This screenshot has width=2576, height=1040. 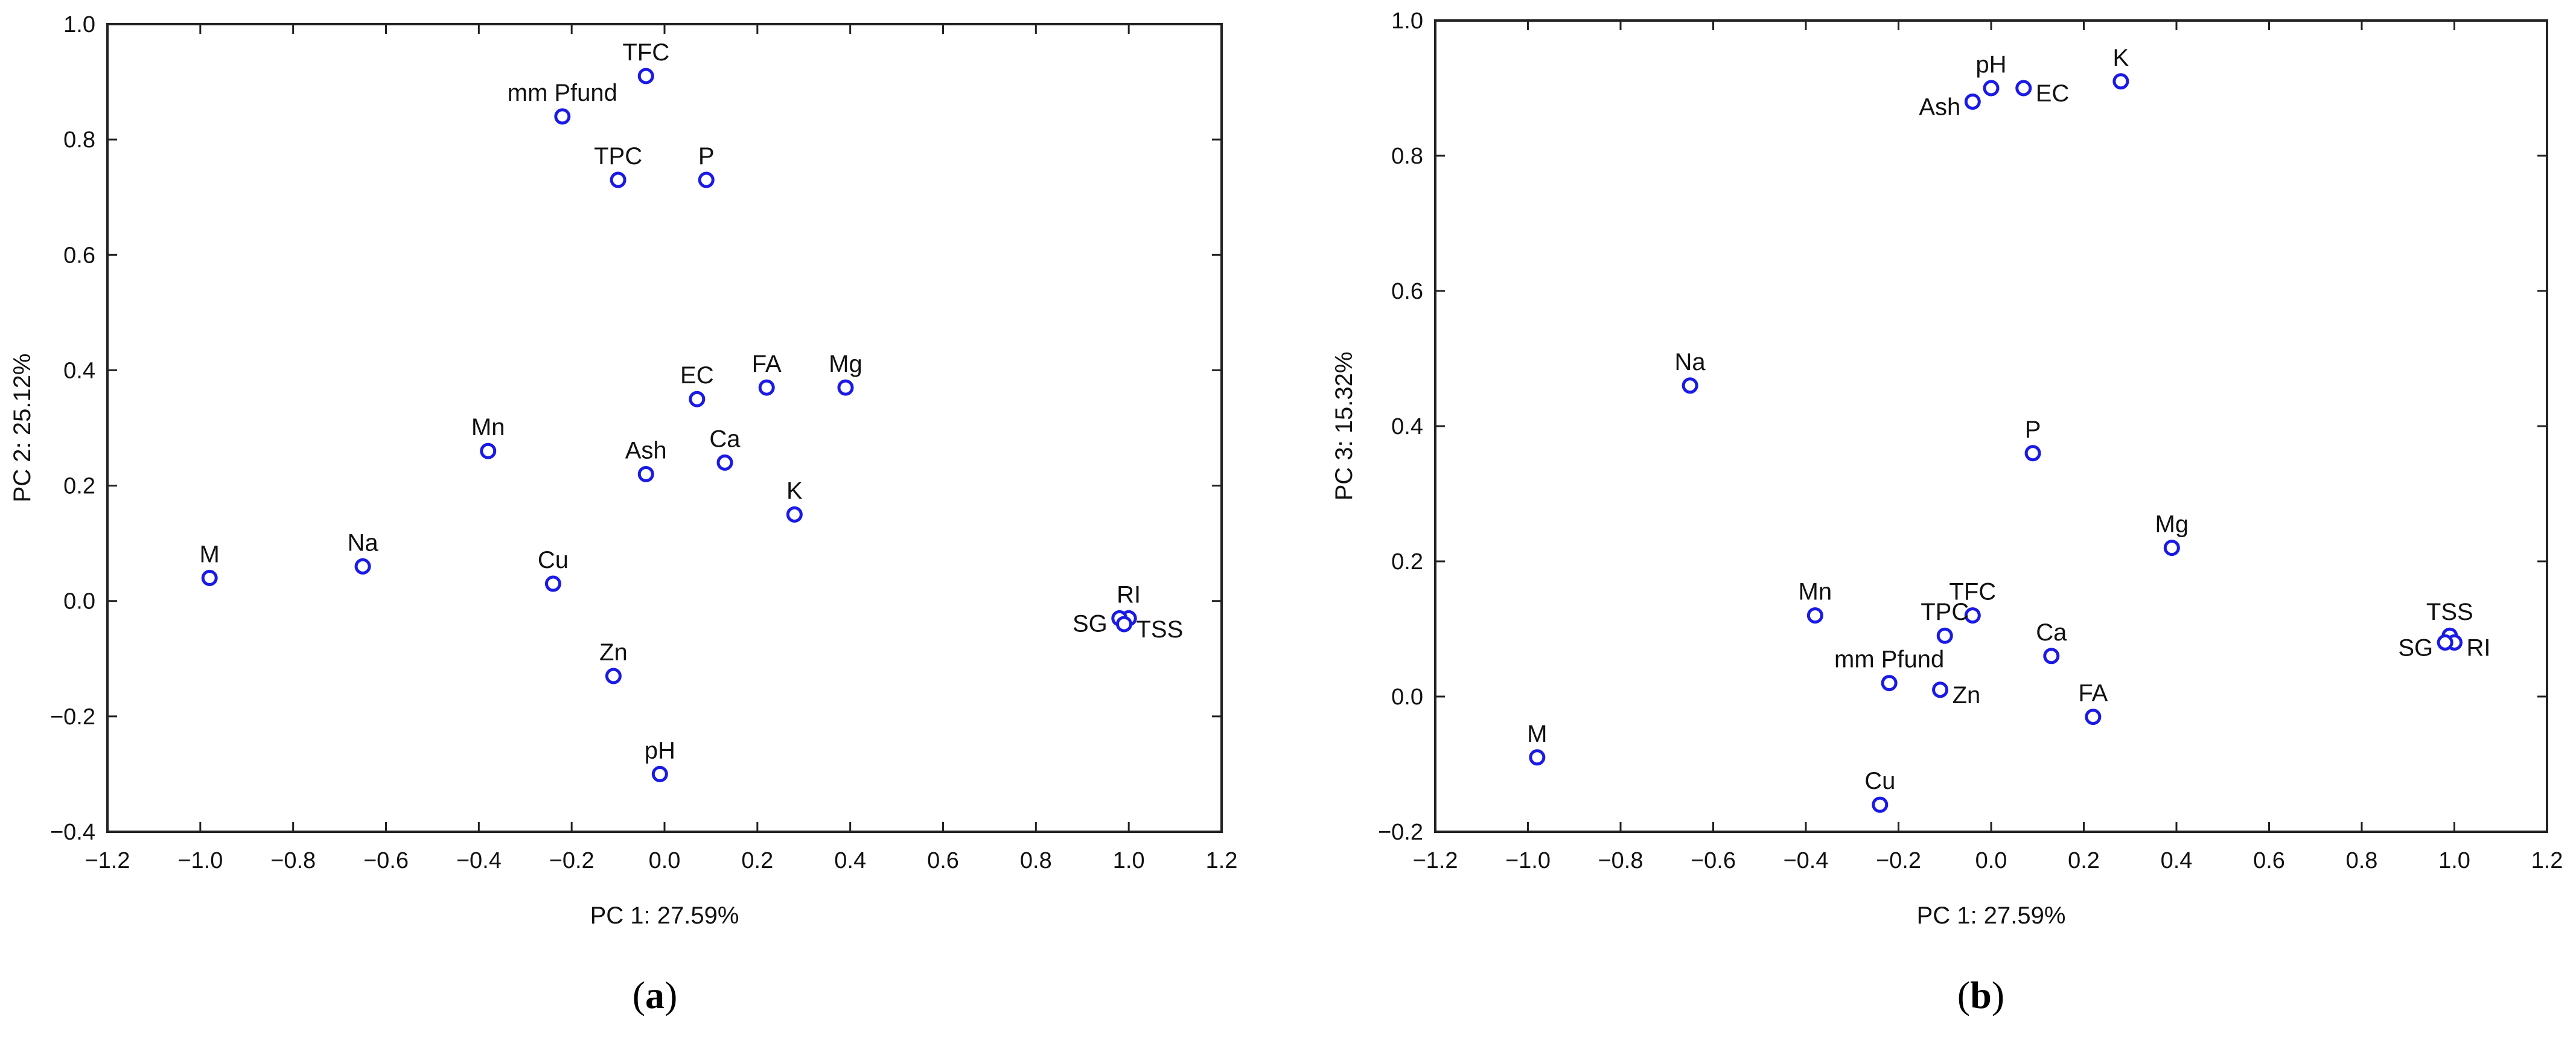 I want to click on y-tick-label: 0.6, so click(x=79, y=256).